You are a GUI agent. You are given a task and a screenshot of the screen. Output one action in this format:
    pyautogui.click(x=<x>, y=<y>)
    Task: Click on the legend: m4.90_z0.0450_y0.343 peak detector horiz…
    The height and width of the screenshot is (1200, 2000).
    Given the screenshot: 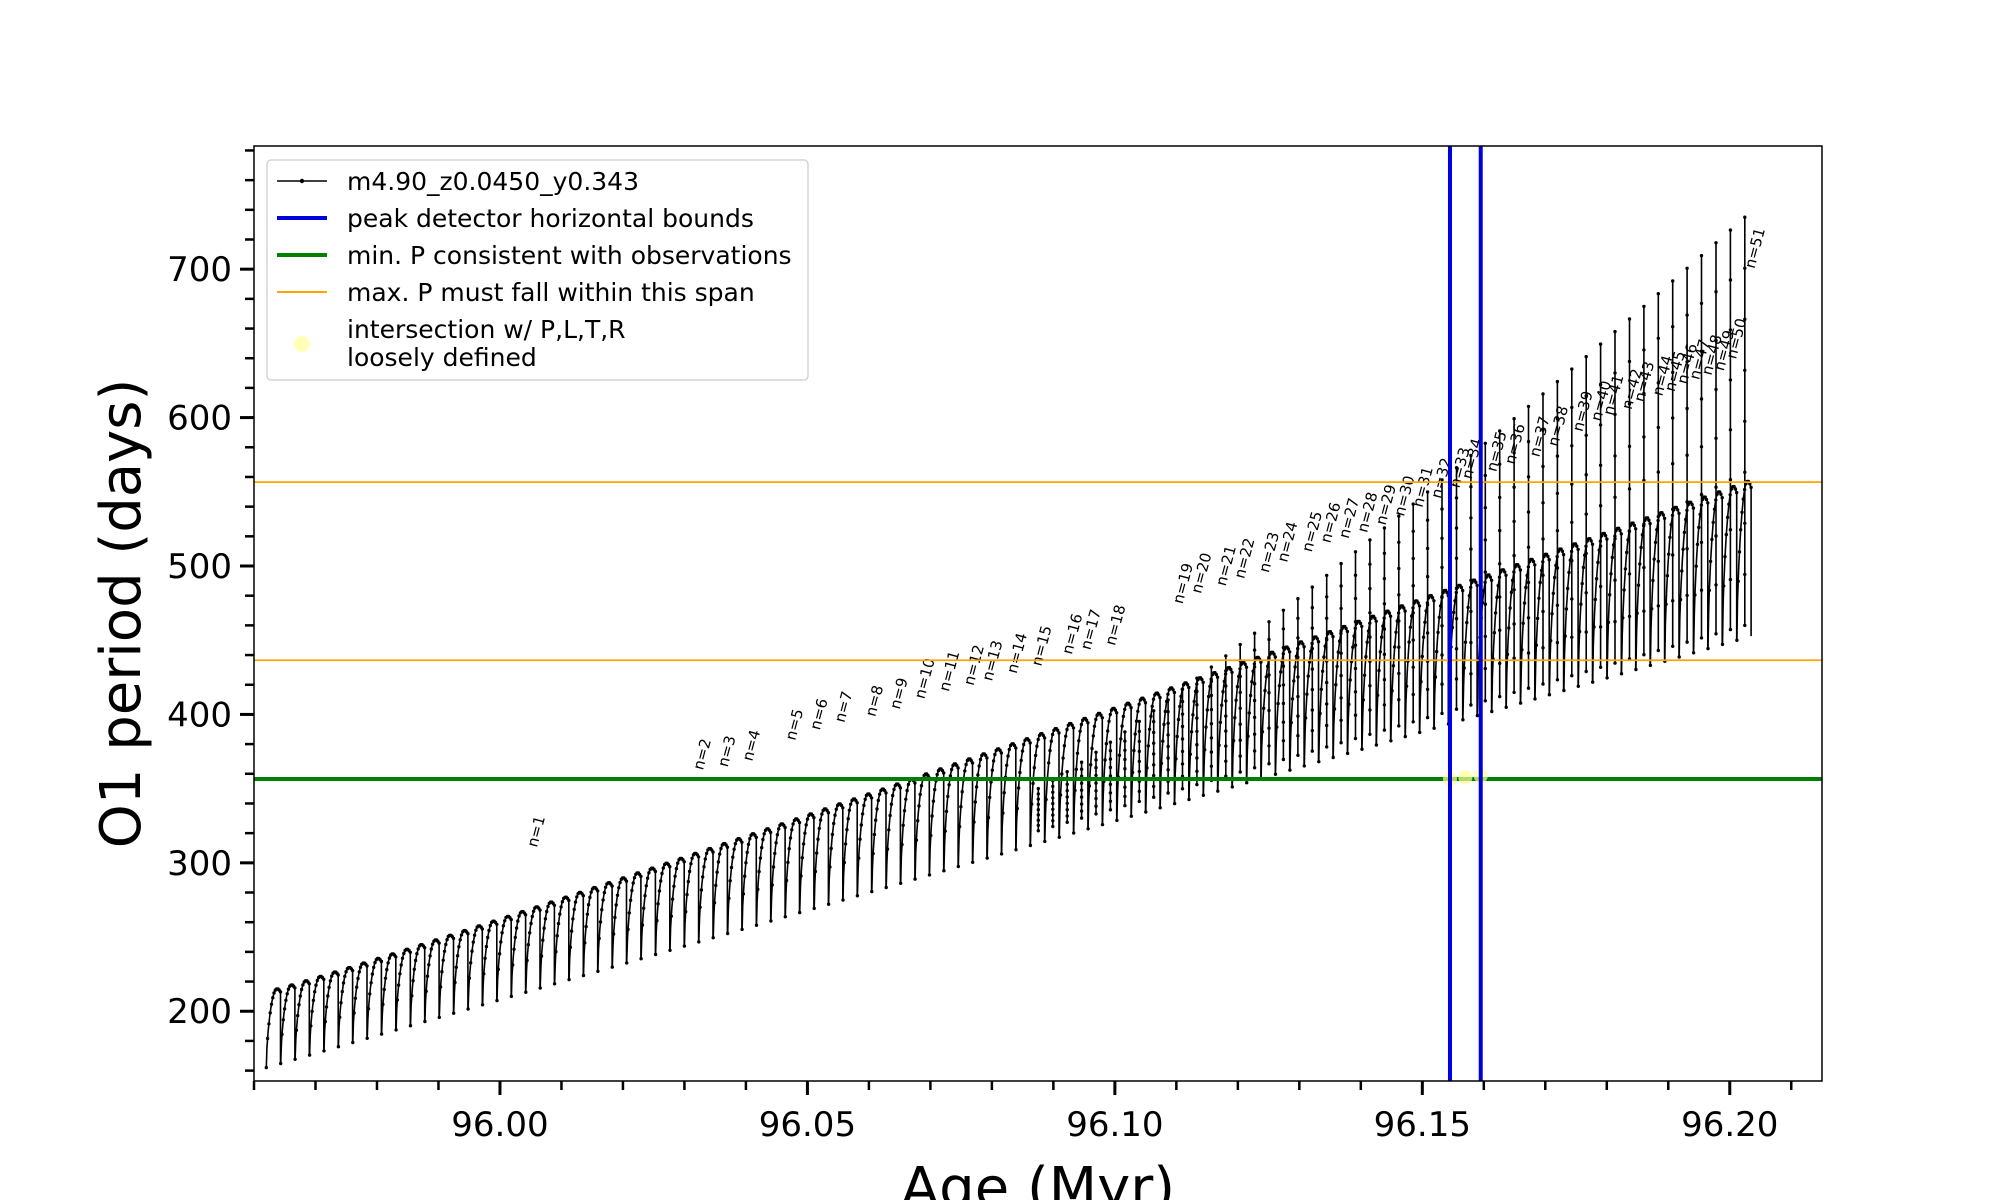 What is the action you would take?
    pyautogui.click(x=537, y=270)
    